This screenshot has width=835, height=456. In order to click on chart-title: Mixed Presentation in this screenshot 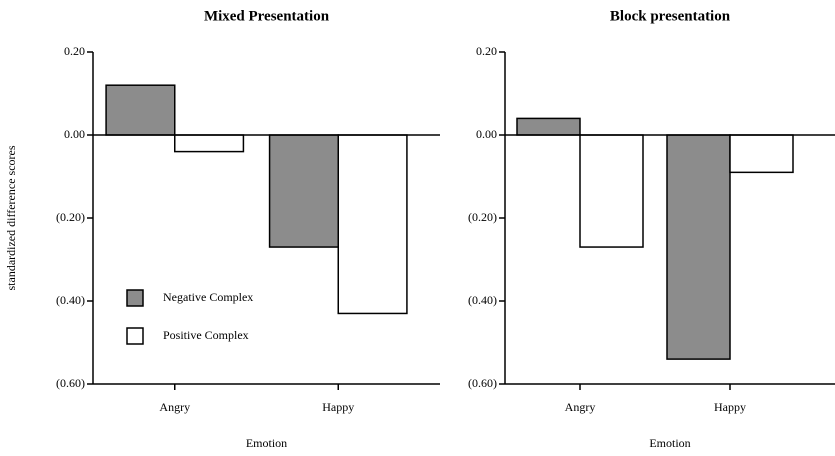, I will do `click(267, 16)`.